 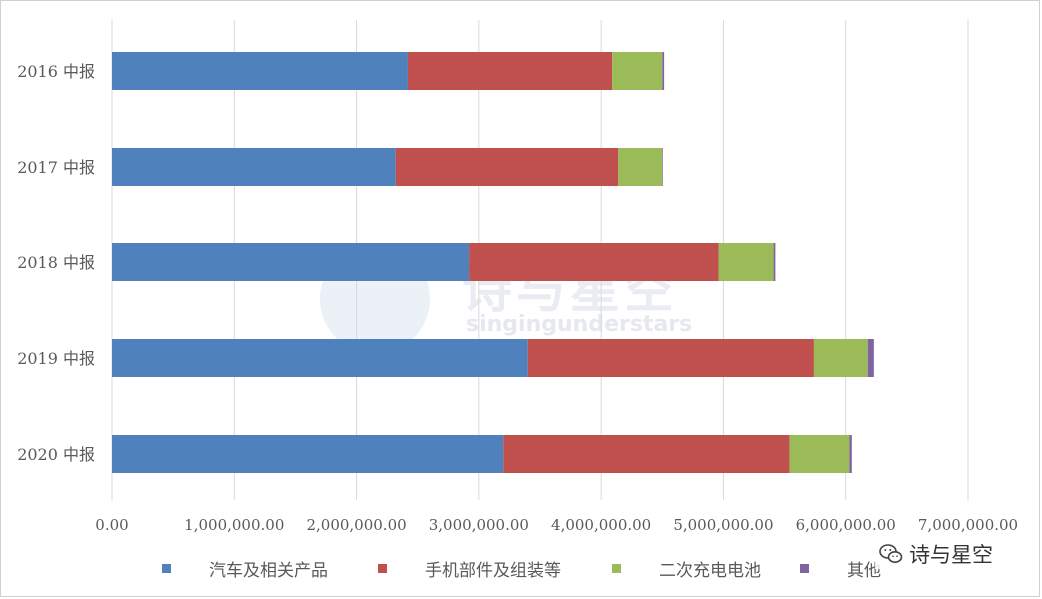 What do you see at coordinates (968, 525) in the screenshot?
I see `x-tick-label-7: 7,000,000.00` at bounding box center [968, 525].